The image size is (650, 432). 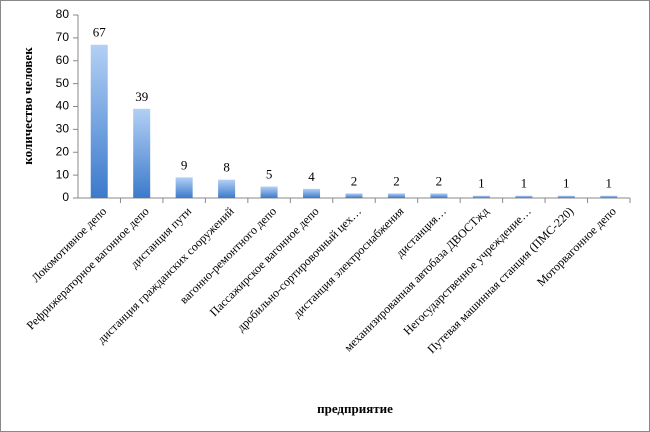 I want to click on y-tick-label: 70, so click(x=63, y=37).